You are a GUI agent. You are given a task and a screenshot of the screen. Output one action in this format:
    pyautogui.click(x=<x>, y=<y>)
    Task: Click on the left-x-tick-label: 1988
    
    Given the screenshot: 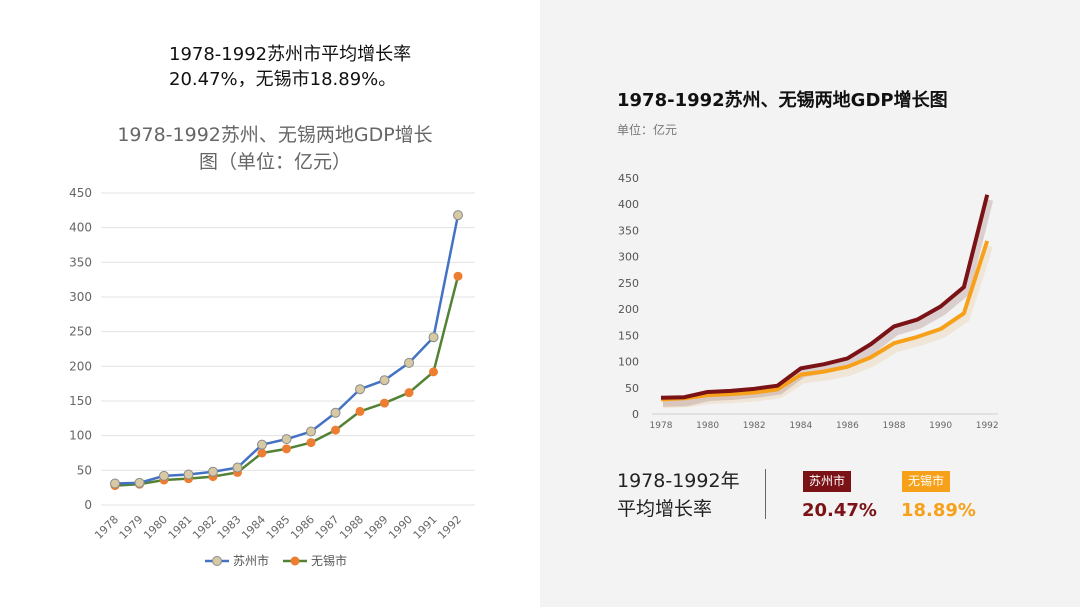 What is the action you would take?
    pyautogui.click(x=351, y=527)
    